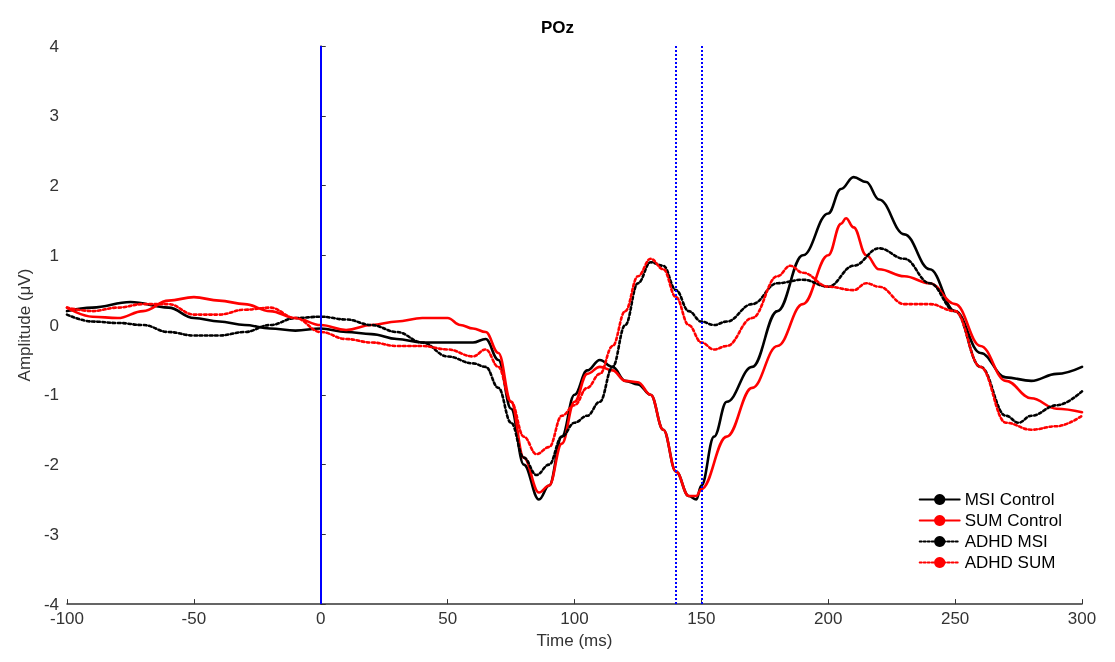 This screenshot has height=662, width=1115. I want to click on x-tick-label: -50, so click(194, 619).